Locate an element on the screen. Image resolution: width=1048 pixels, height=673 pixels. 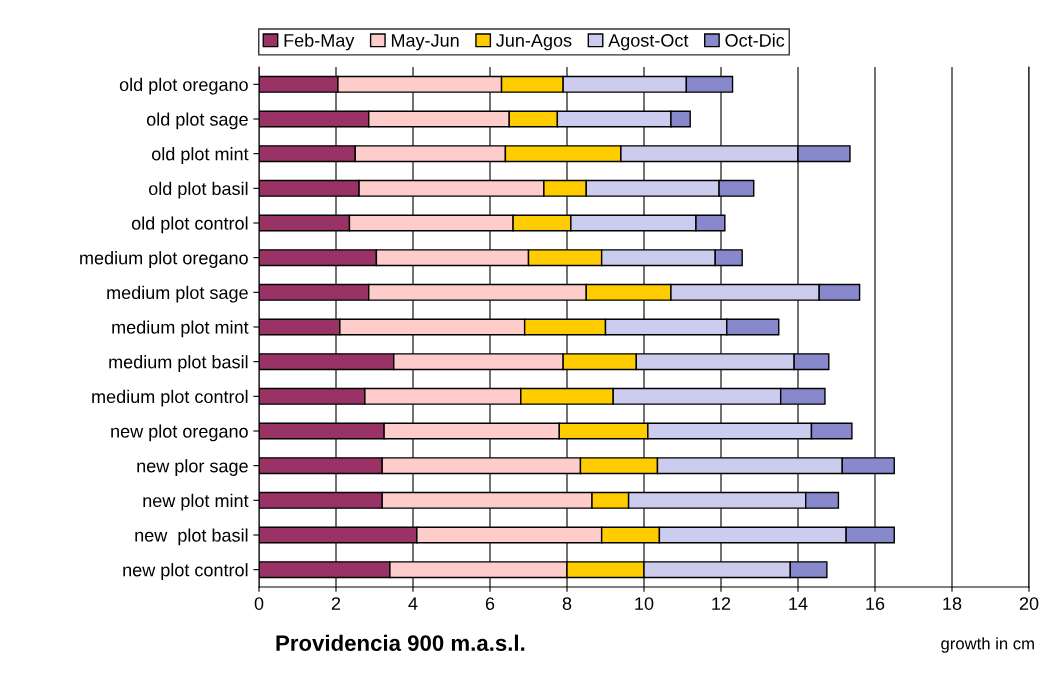
y-tick-label: old plot oregano is located at coordinates (183, 86).